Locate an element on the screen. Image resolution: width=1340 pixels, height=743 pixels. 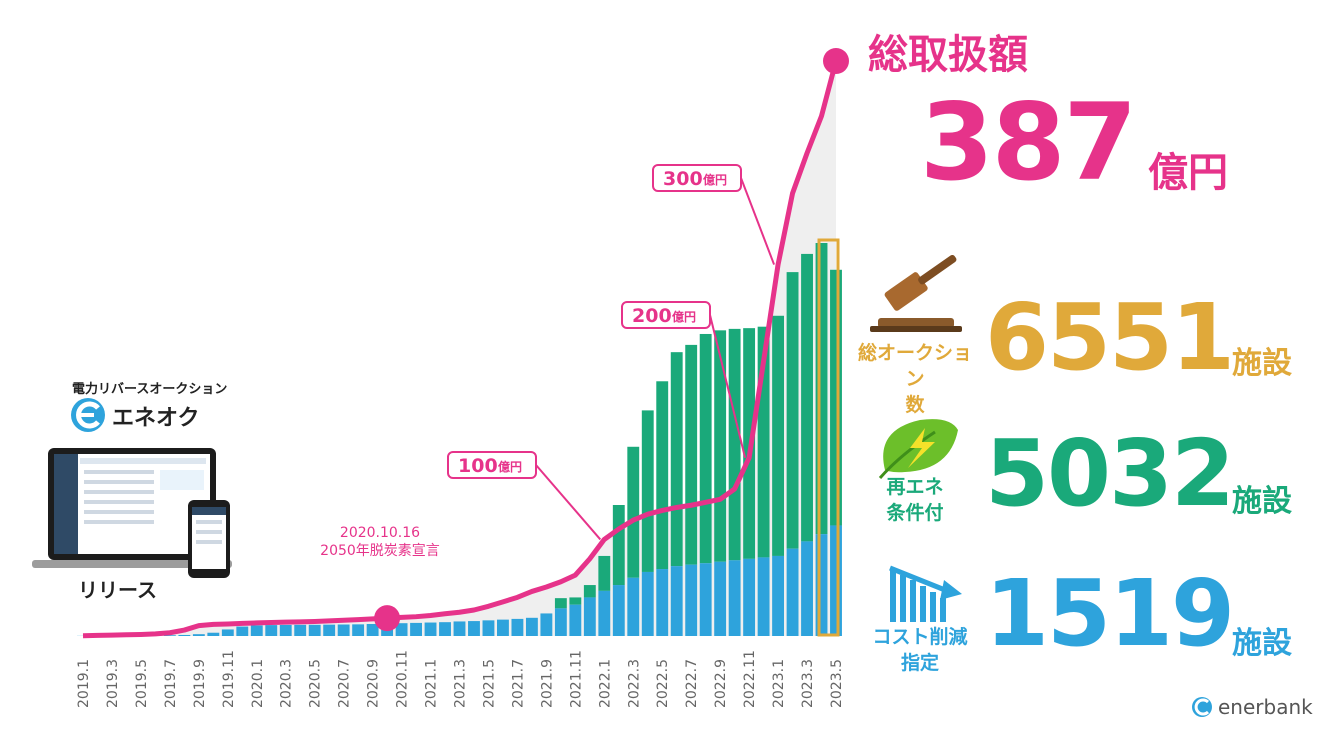
auction-count-unit: 施設 is located at coordinates (1262, 363).